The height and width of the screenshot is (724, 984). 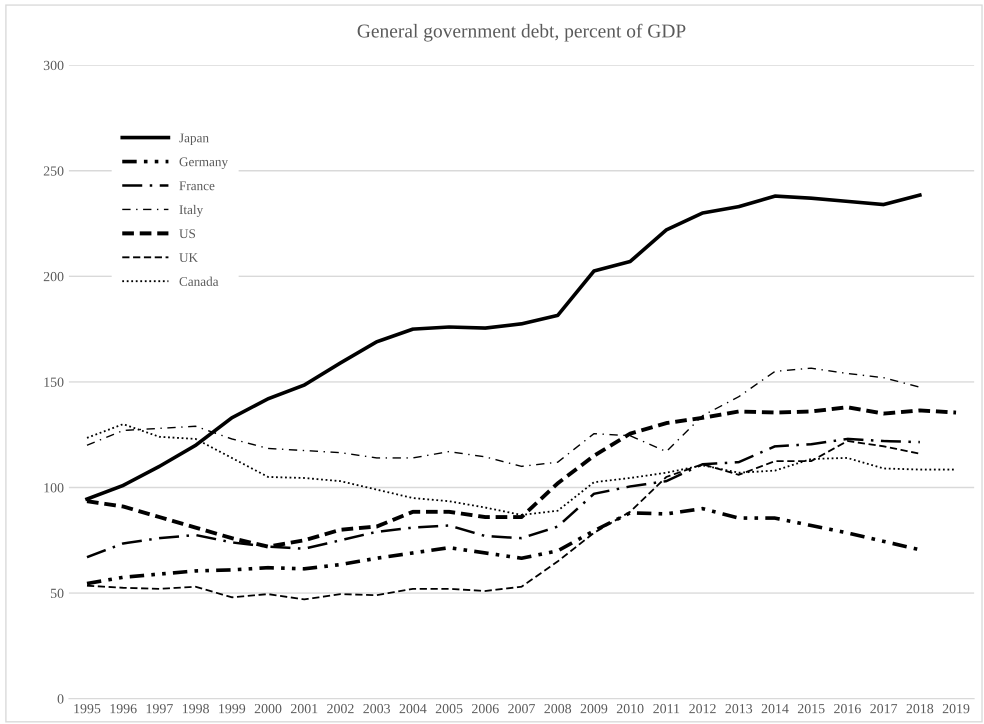 I want to click on legend-label: Germany, so click(x=204, y=163).